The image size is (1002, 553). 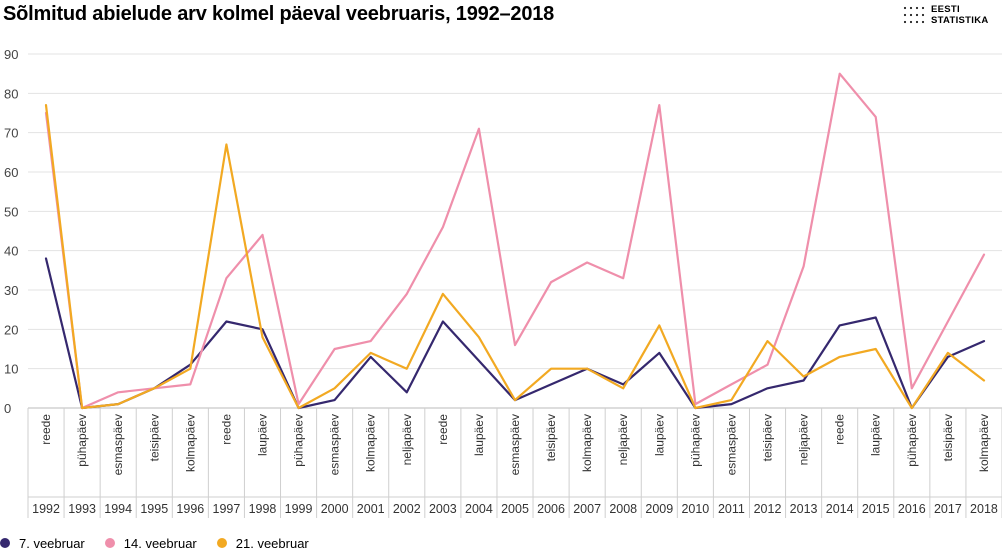 I want to click on y-tick-label: 80, so click(x=11, y=93).